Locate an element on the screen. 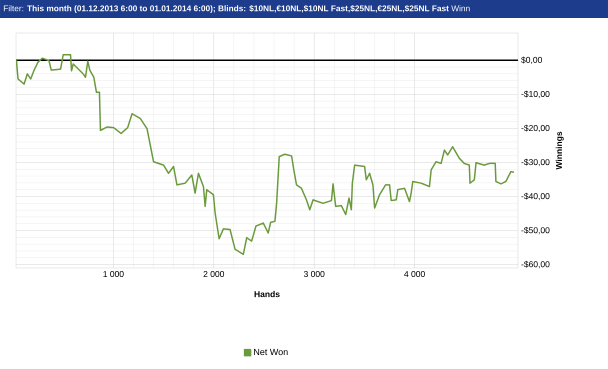 Image resolution: width=608 pixels, height=369 pixels. x-tick-label: 2 000 is located at coordinates (214, 274).